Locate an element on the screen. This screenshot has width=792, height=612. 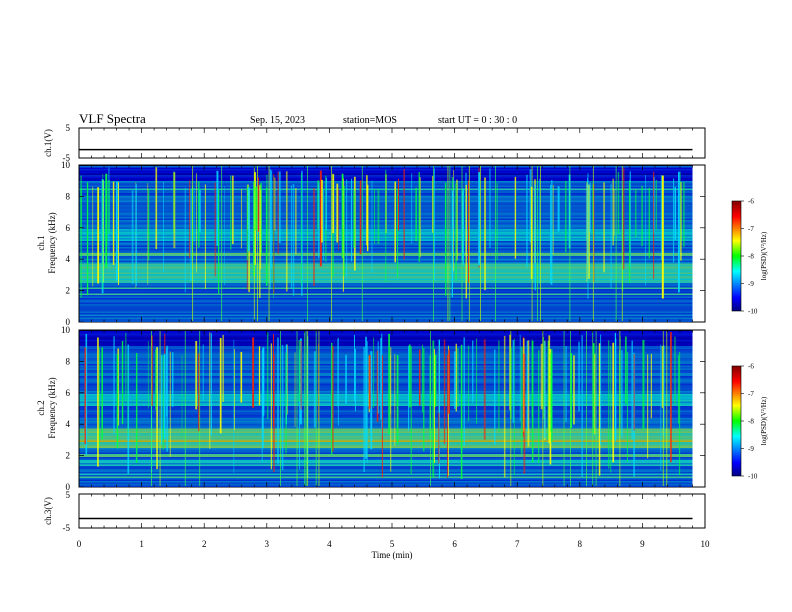
freq-tick-label: 10 is located at coordinates (66, 165).